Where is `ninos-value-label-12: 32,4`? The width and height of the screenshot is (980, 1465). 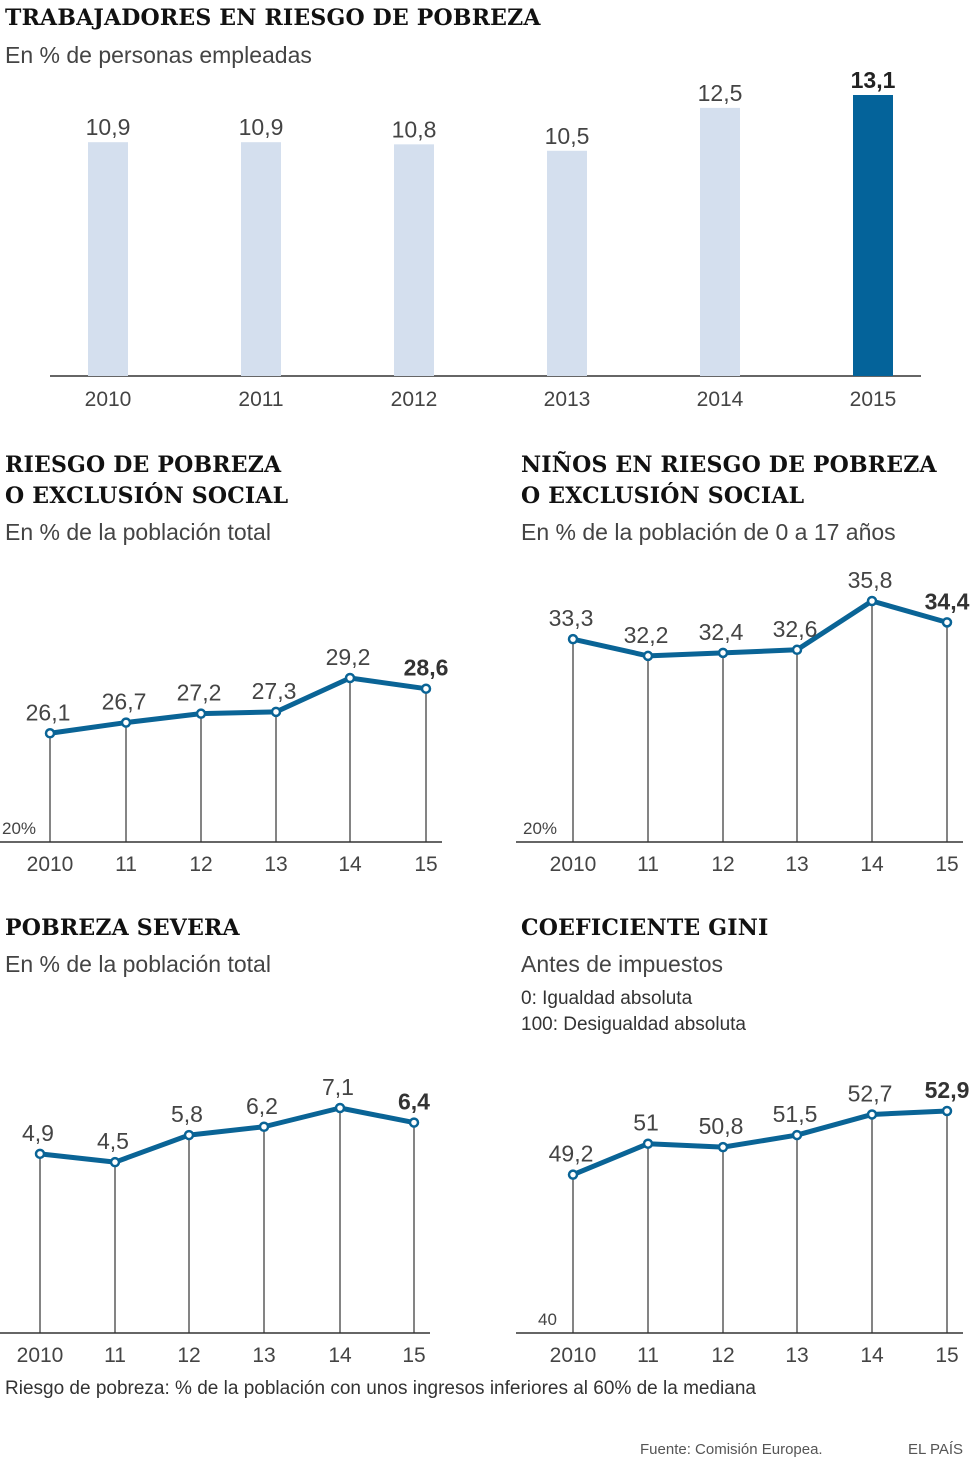 ninos-value-label-12: 32,4 is located at coordinates (721, 632).